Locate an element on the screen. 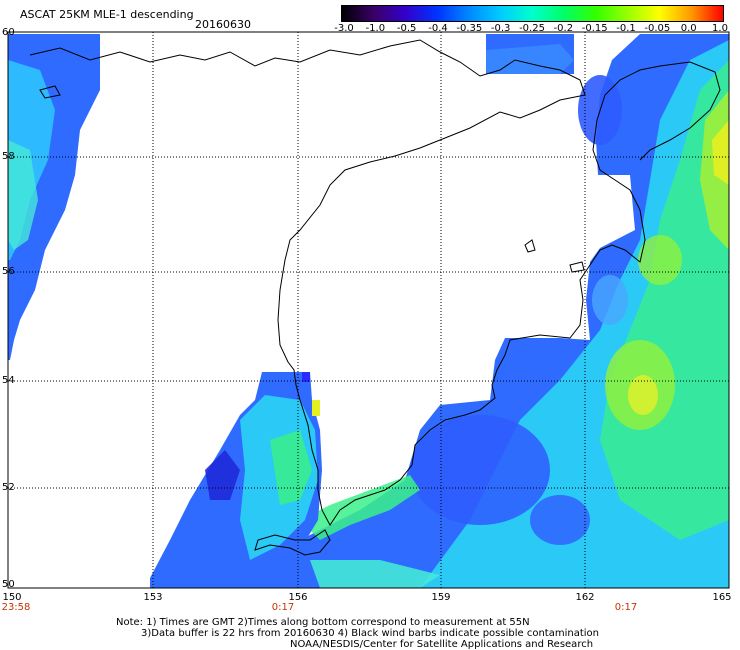 The height and width of the screenshot is (650, 740). time-label-1: 23:58 is located at coordinates (16, 607).